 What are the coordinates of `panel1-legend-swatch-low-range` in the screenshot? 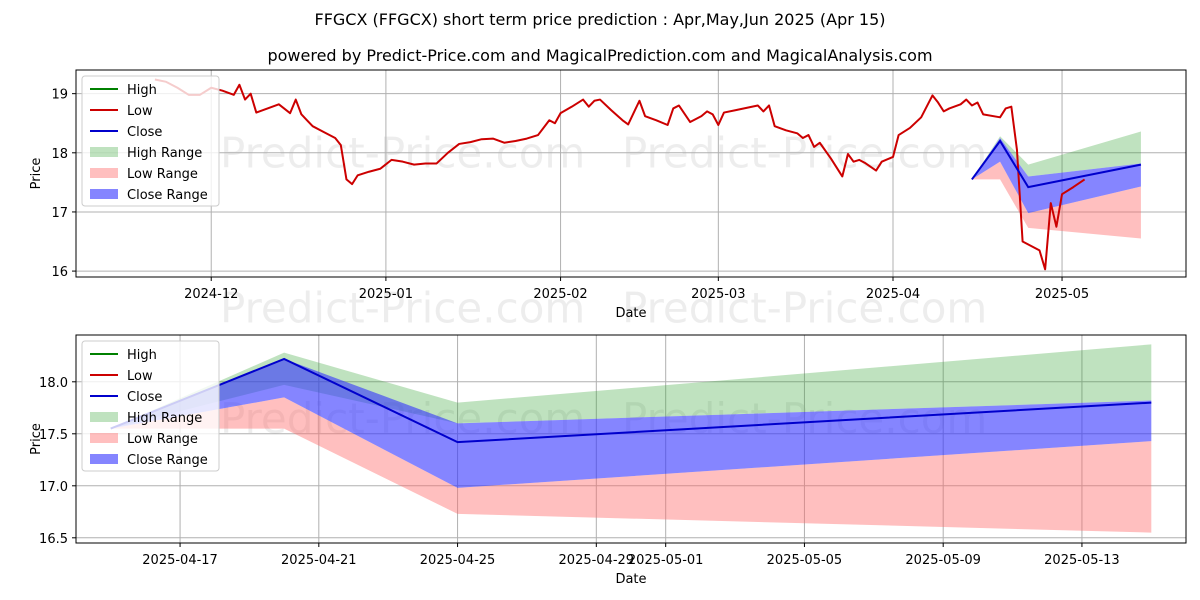 It's located at (104, 173).